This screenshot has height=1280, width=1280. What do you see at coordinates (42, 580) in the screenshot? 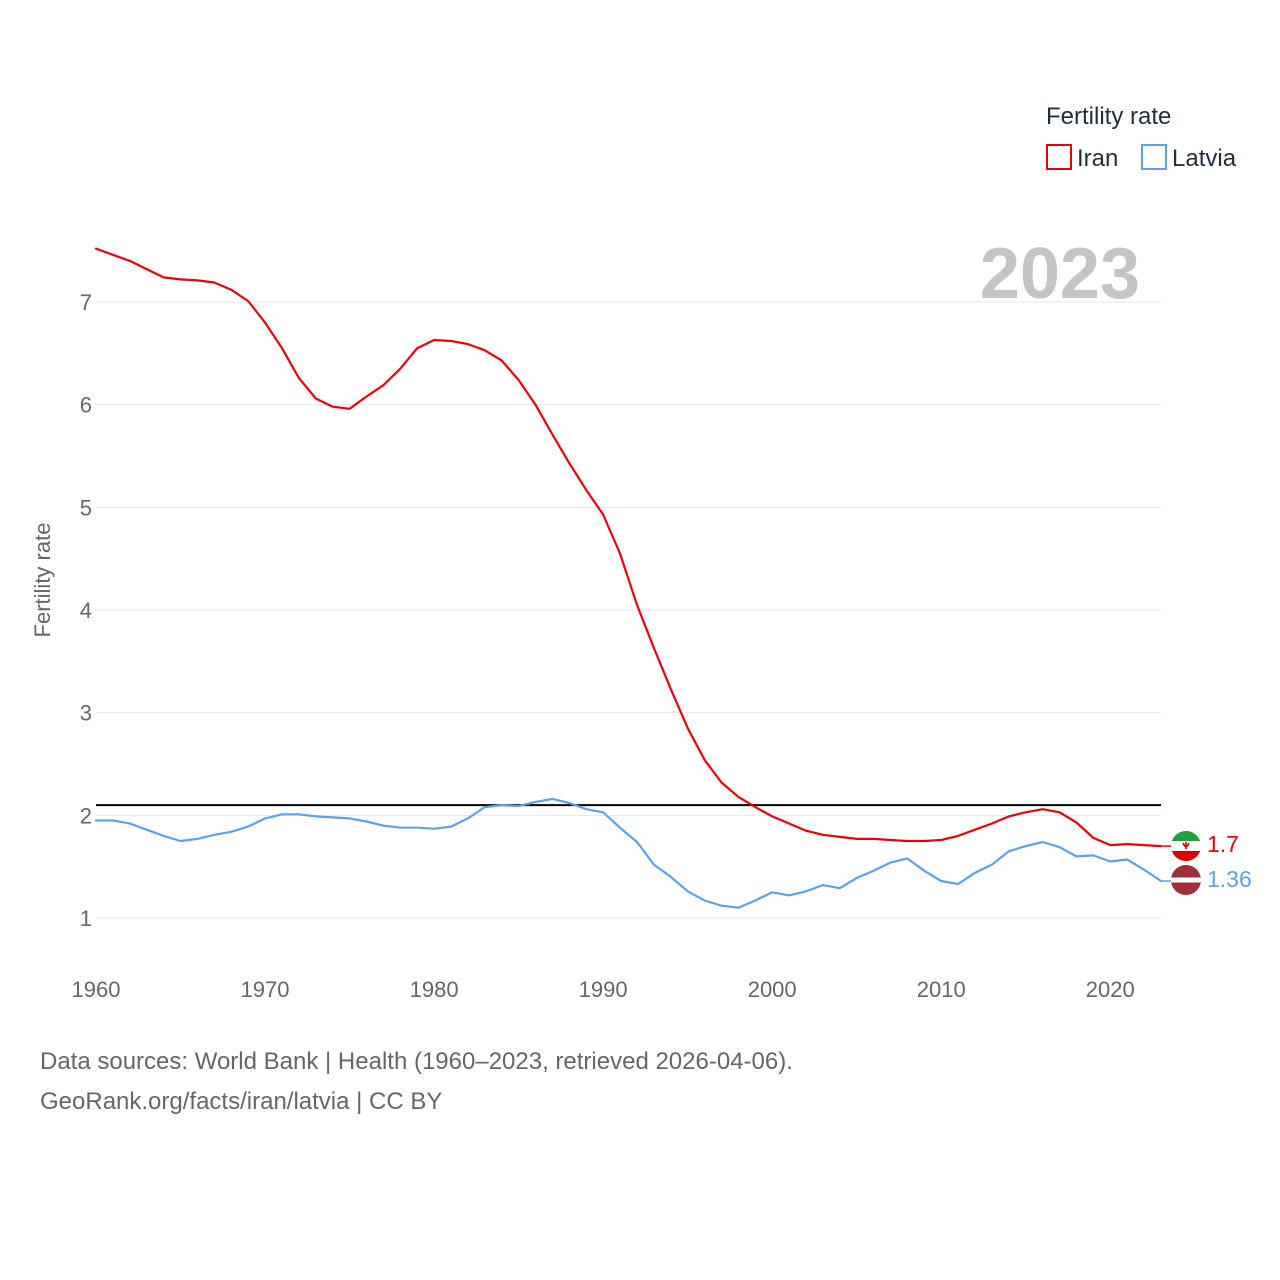
I see `y-axis-label: Fertility rate` at bounding box center [42, 580].